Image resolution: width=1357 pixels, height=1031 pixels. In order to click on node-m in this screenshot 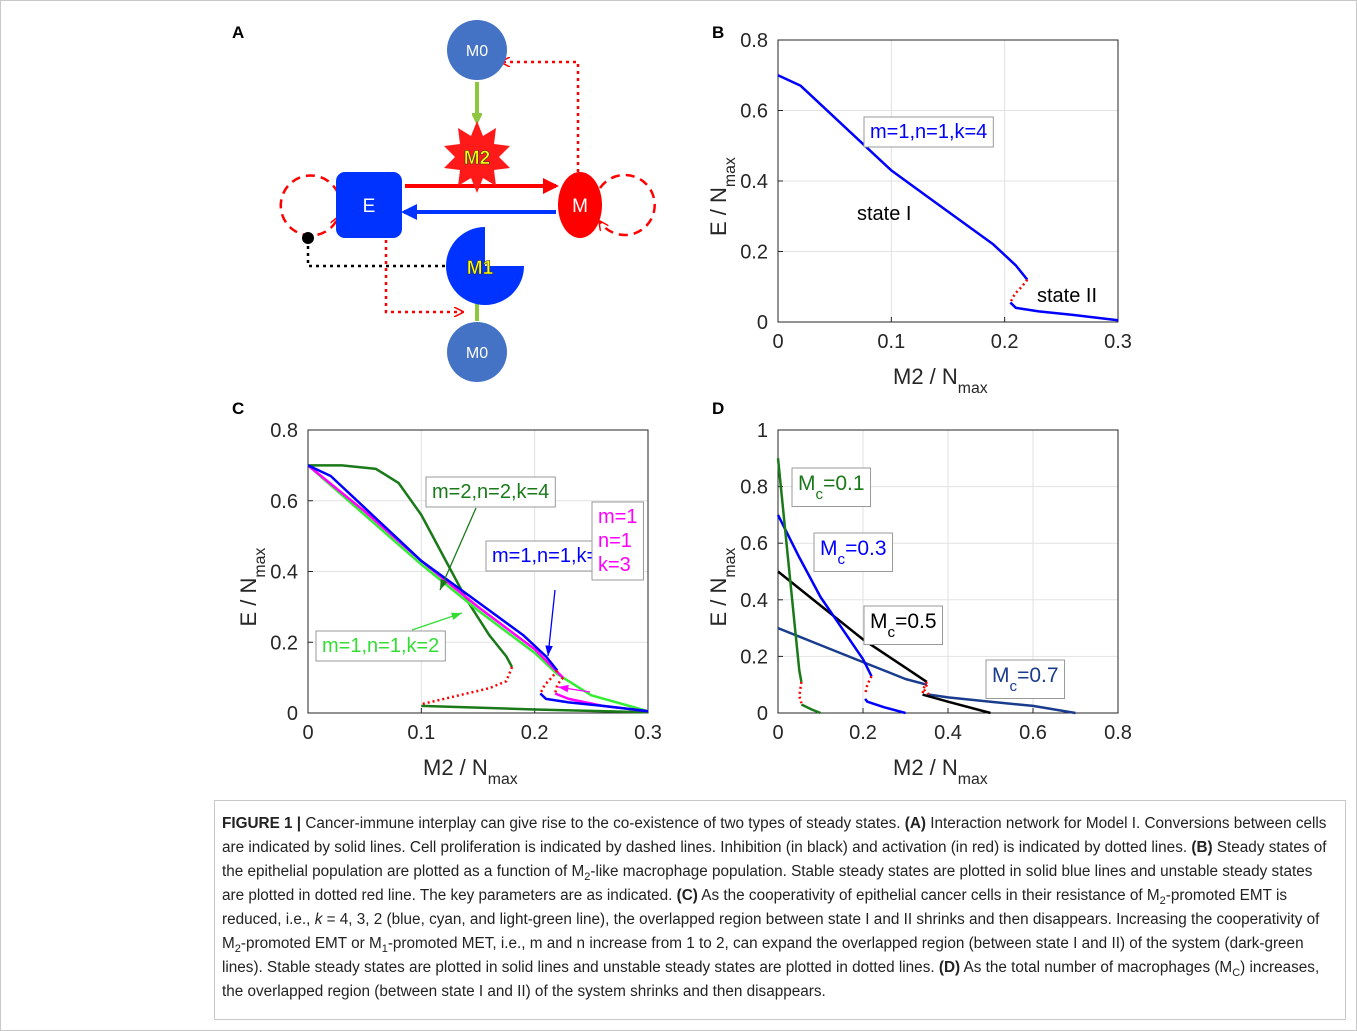, I will do `click(580, 205)`.